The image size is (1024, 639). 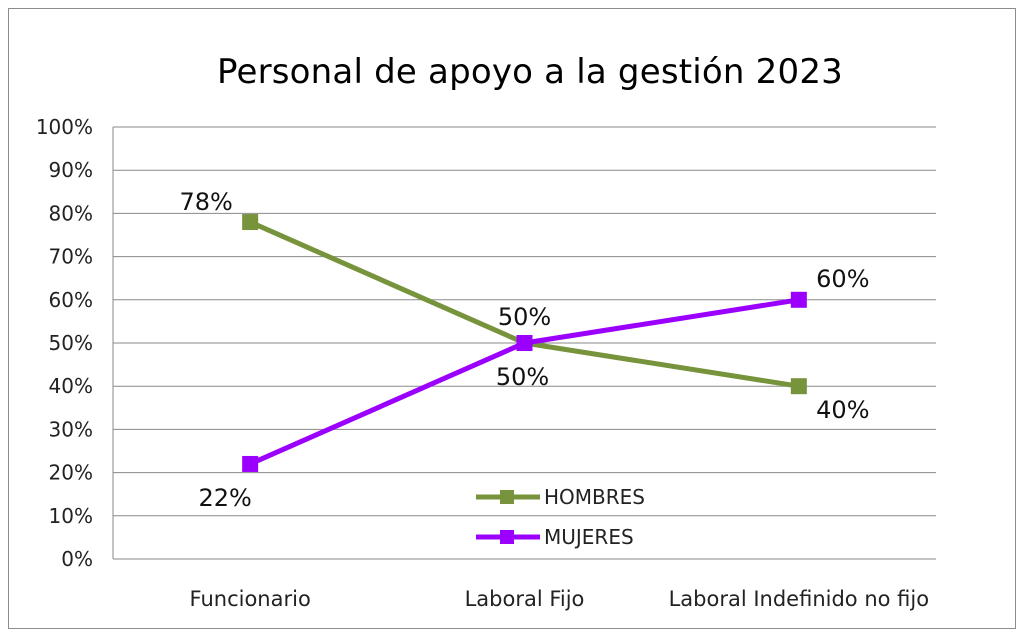 I want to click on data-label: 40%, so click(x=842, y=410).